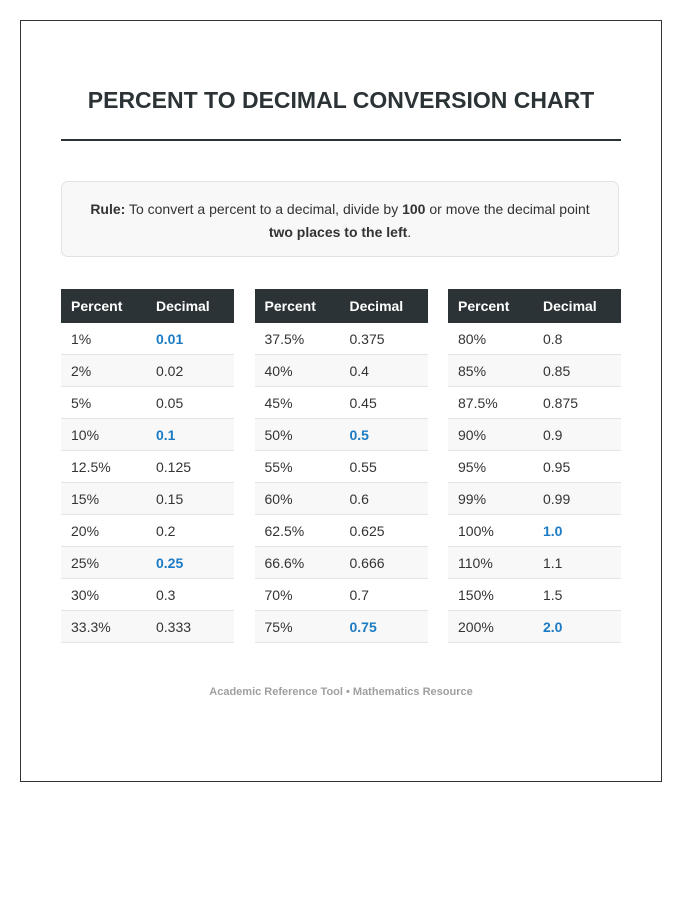 Image resolution: width=700 pixels, height=900 pixels. I want to click on table-row: 75% 0.75, so click(341, 626).